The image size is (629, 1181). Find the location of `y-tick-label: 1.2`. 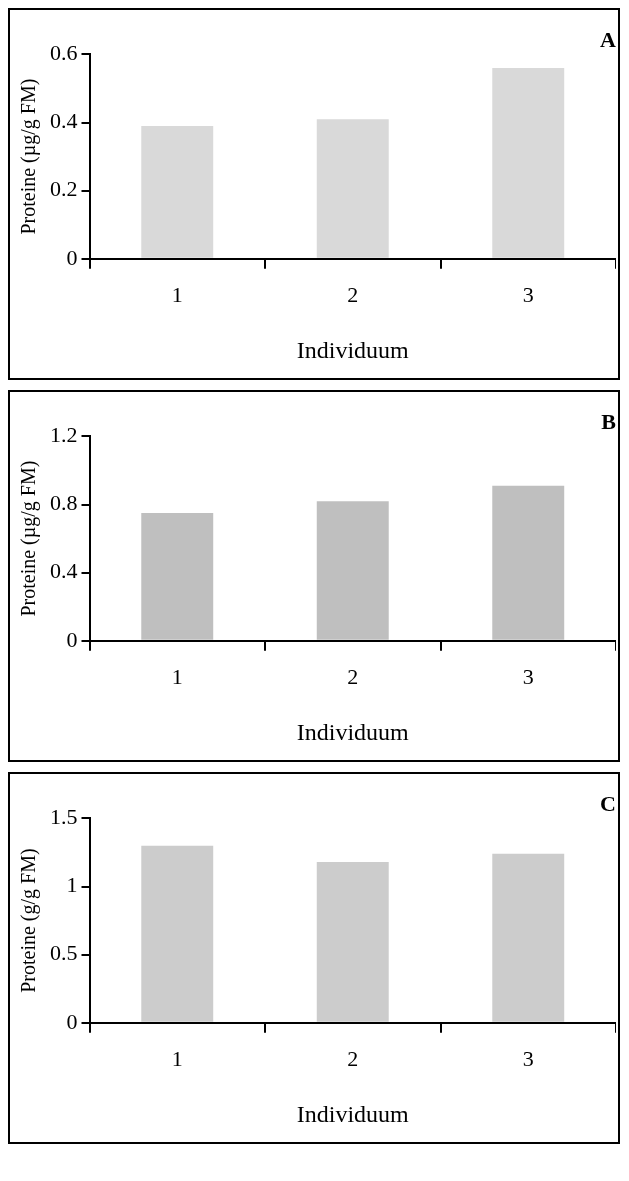

y-tick-label: 1.2 is located at coordinates (64, 435).